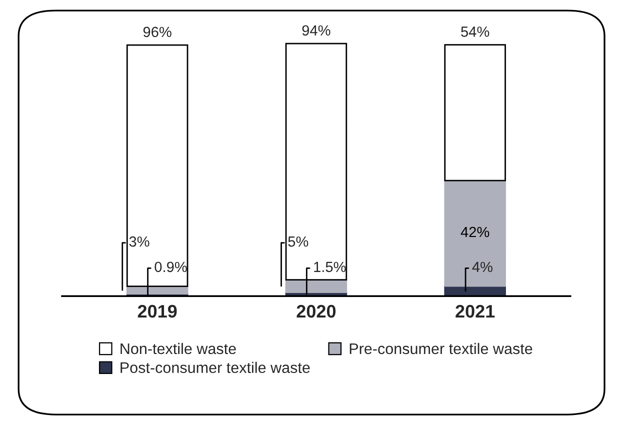 The image size is (620, 423). I want to click on x-tick-label: 2021, so click(475, 311).